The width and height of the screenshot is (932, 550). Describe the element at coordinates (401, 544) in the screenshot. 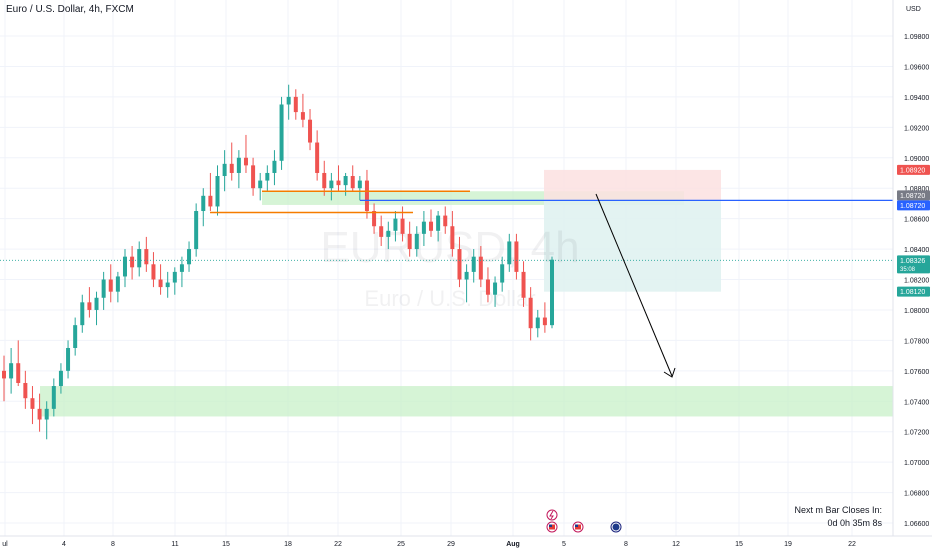

I see `time-tick-label: 25` at that location.